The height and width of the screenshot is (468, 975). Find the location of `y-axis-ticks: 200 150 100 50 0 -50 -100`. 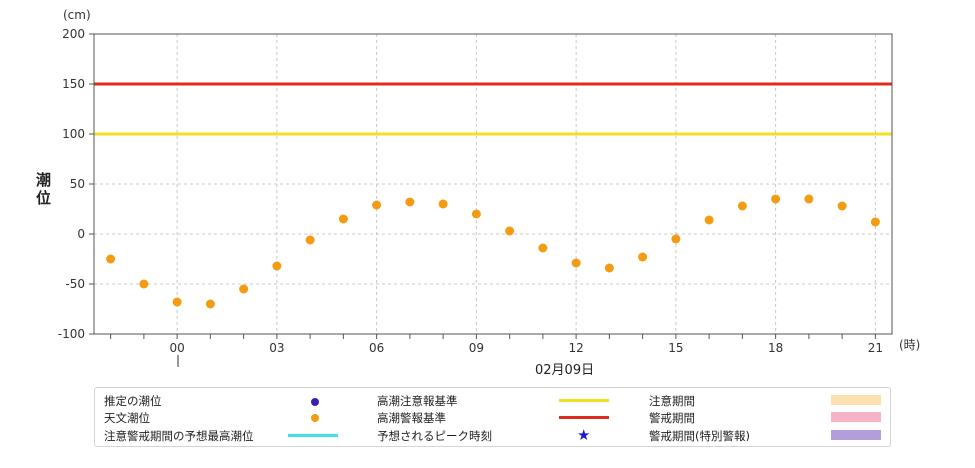

y-axis-ticks: 200 150 100 50 0 -50 -100 is located at coordinates (76, 184).